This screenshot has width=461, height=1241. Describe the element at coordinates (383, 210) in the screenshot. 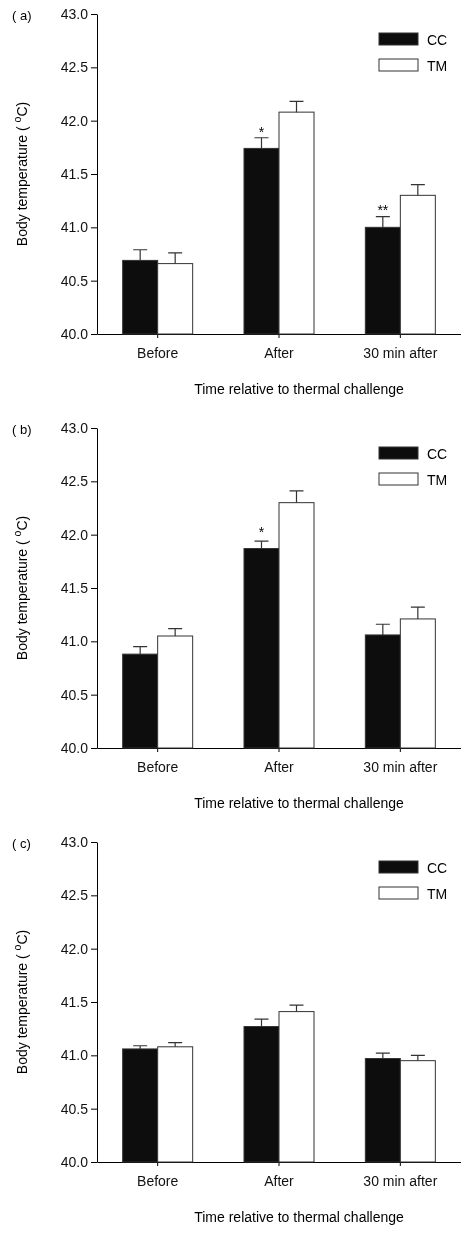

I see `annotation: **` at that location.